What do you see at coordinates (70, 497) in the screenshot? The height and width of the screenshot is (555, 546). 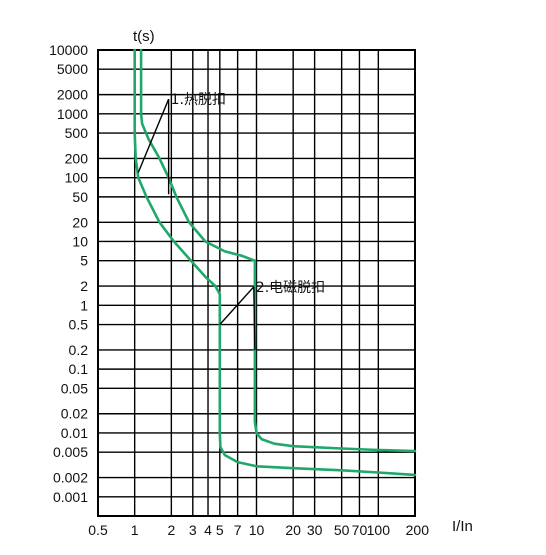 I see `y-tick-label: 0.001` at bounding box center [70, 497].